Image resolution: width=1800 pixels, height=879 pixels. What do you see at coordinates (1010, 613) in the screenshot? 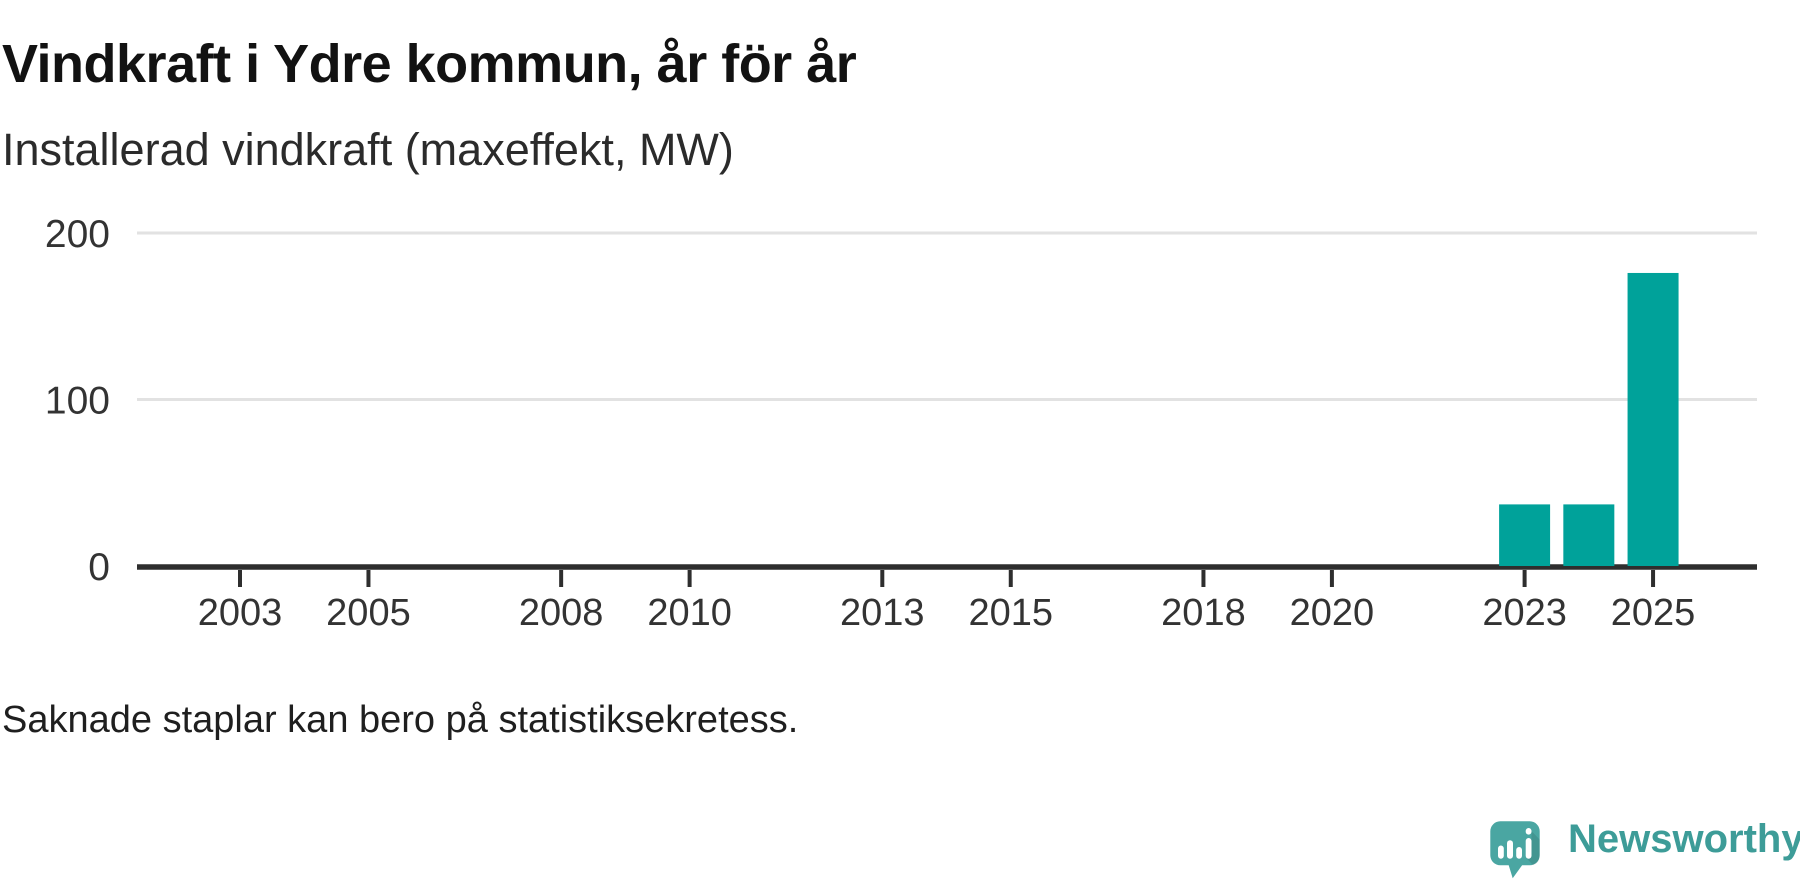
I see `x-tick-label-2015: 2015` at bounding box center [1010, 613].